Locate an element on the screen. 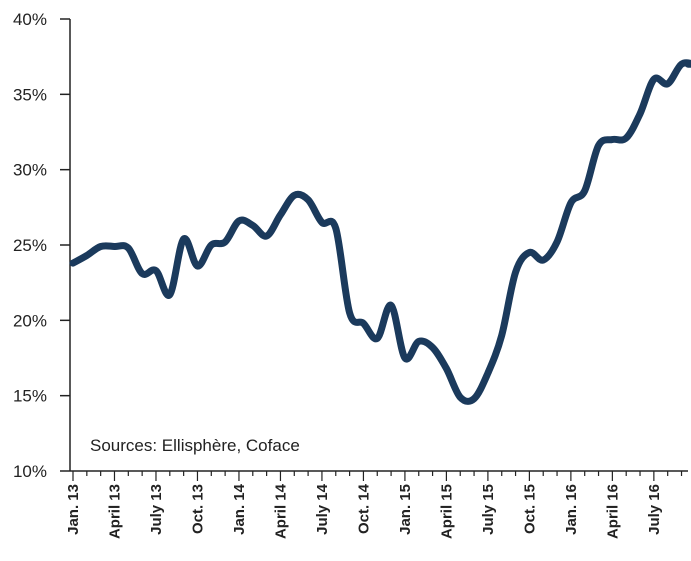 This screenshot has height=561, width=691. source-note: Sources: Ellisphère, Coface is located at coordinates (195, 445).